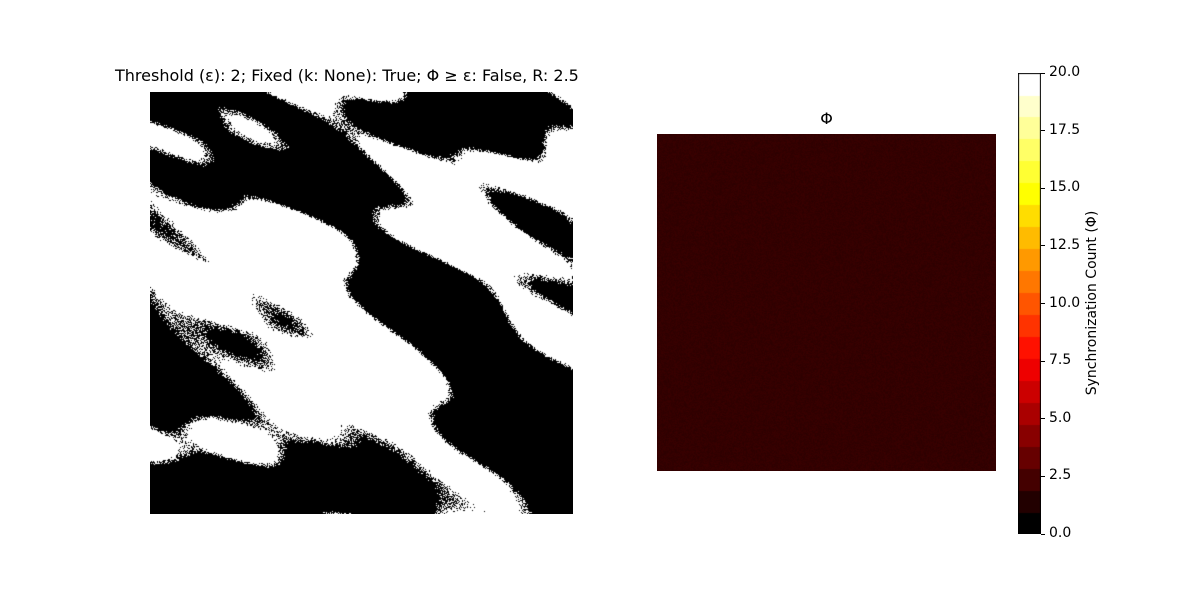  I want to click on colorbar-canvas, so click(1029, 303).